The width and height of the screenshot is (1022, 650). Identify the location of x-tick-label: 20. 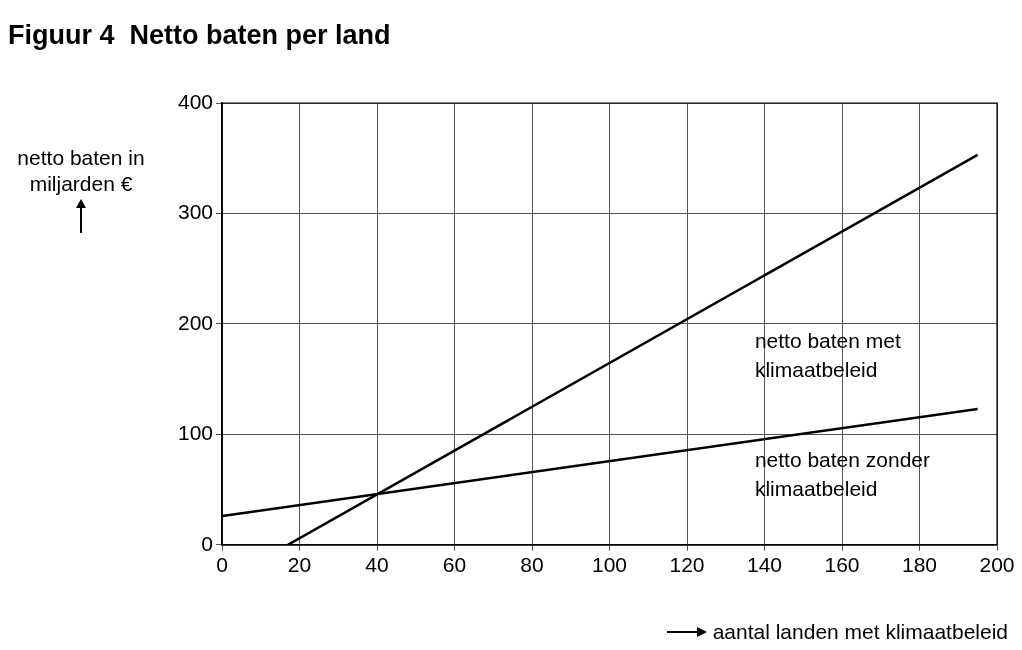
(299, 565).